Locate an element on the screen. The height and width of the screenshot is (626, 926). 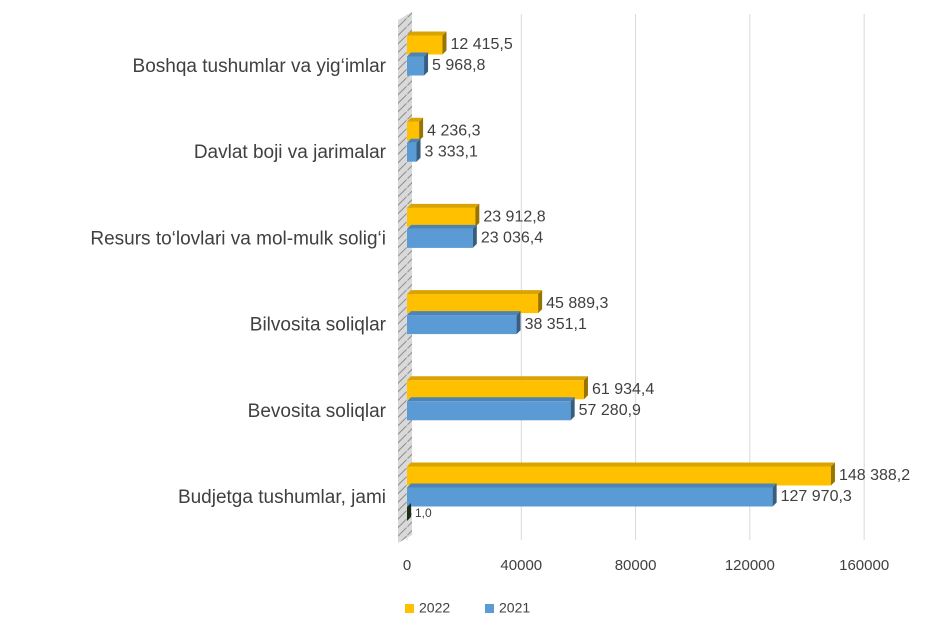
y-tick-label: Davlat boji va jarimalar is located at coordinates (290, 152).